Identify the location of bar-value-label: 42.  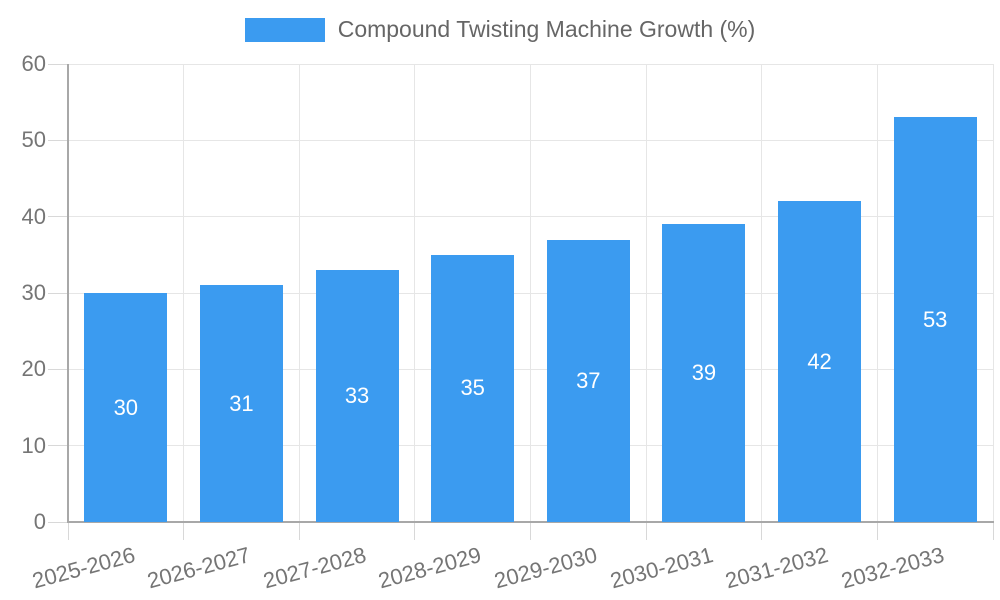
(819, 361).